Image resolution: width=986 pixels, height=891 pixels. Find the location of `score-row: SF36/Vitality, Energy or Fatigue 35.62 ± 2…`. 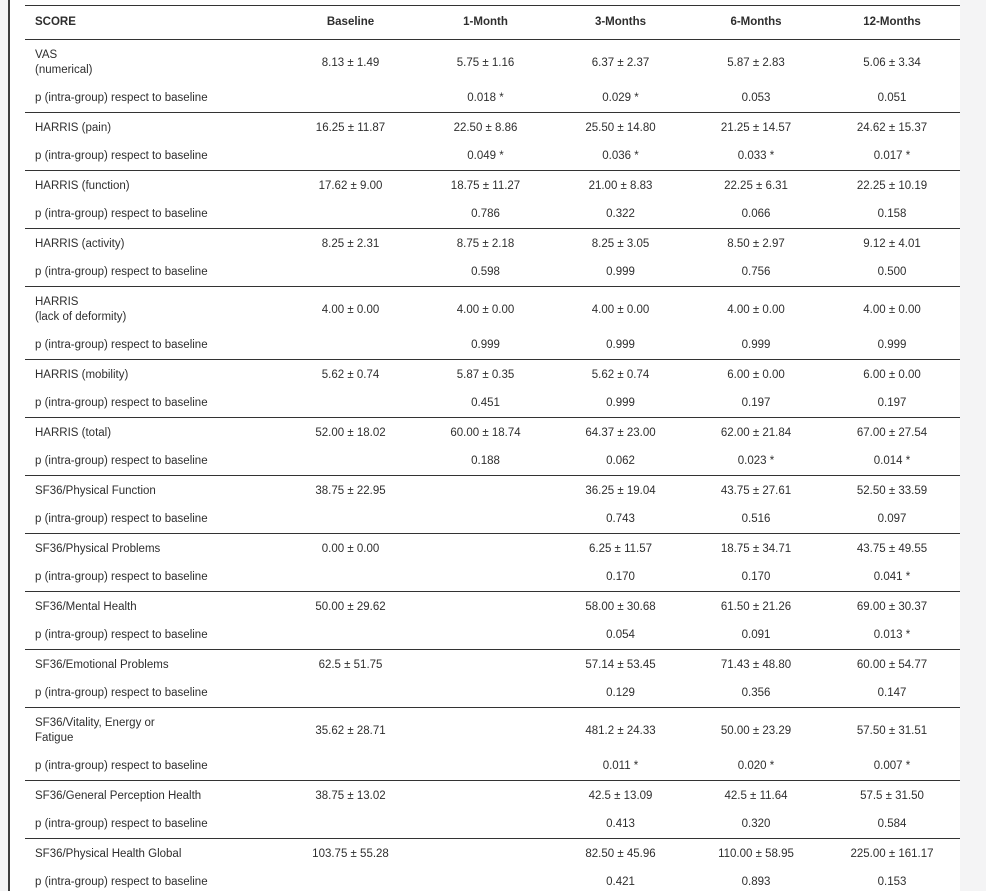

score-row: SF36/Vitality, Energy or Fatigue 35.62 ± 2… is located at coordinates (492, 731).